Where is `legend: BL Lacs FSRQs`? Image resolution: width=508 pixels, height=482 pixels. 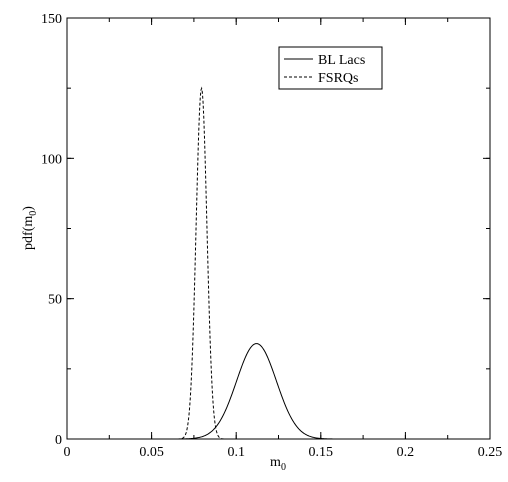
legend: BL Lacs FSRQs is located at coordinates (330, 68).